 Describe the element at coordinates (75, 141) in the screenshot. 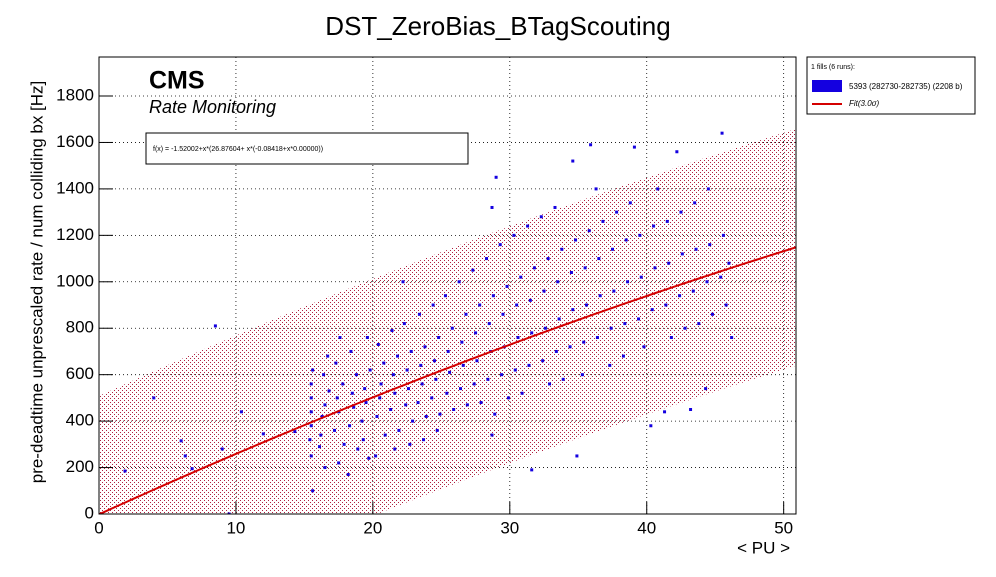

I see `y-tick-label: 1600` at that location.